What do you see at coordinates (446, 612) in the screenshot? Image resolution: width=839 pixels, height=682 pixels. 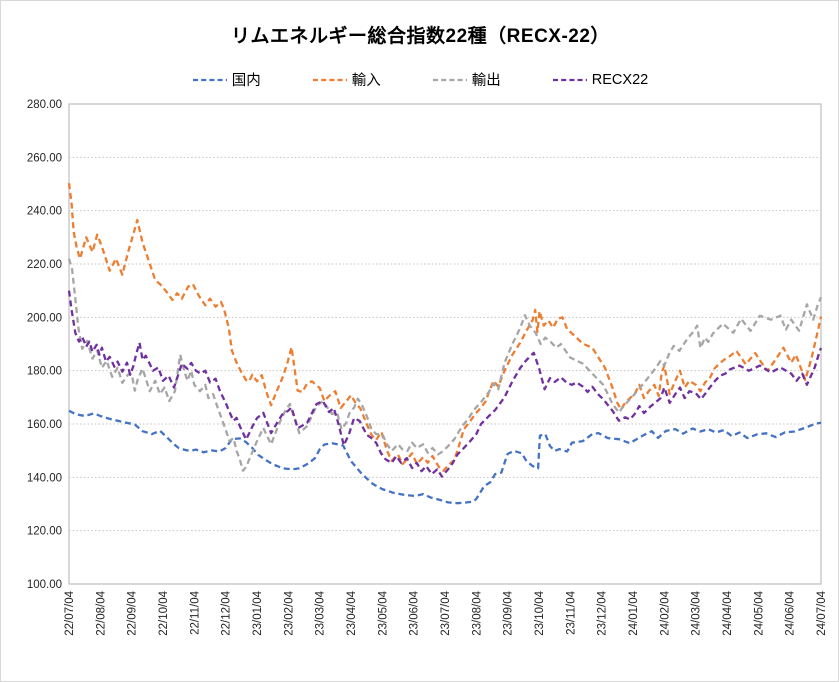 I see `x-axis-tick-label: 23/07/04` at bounding box center [446, 612].